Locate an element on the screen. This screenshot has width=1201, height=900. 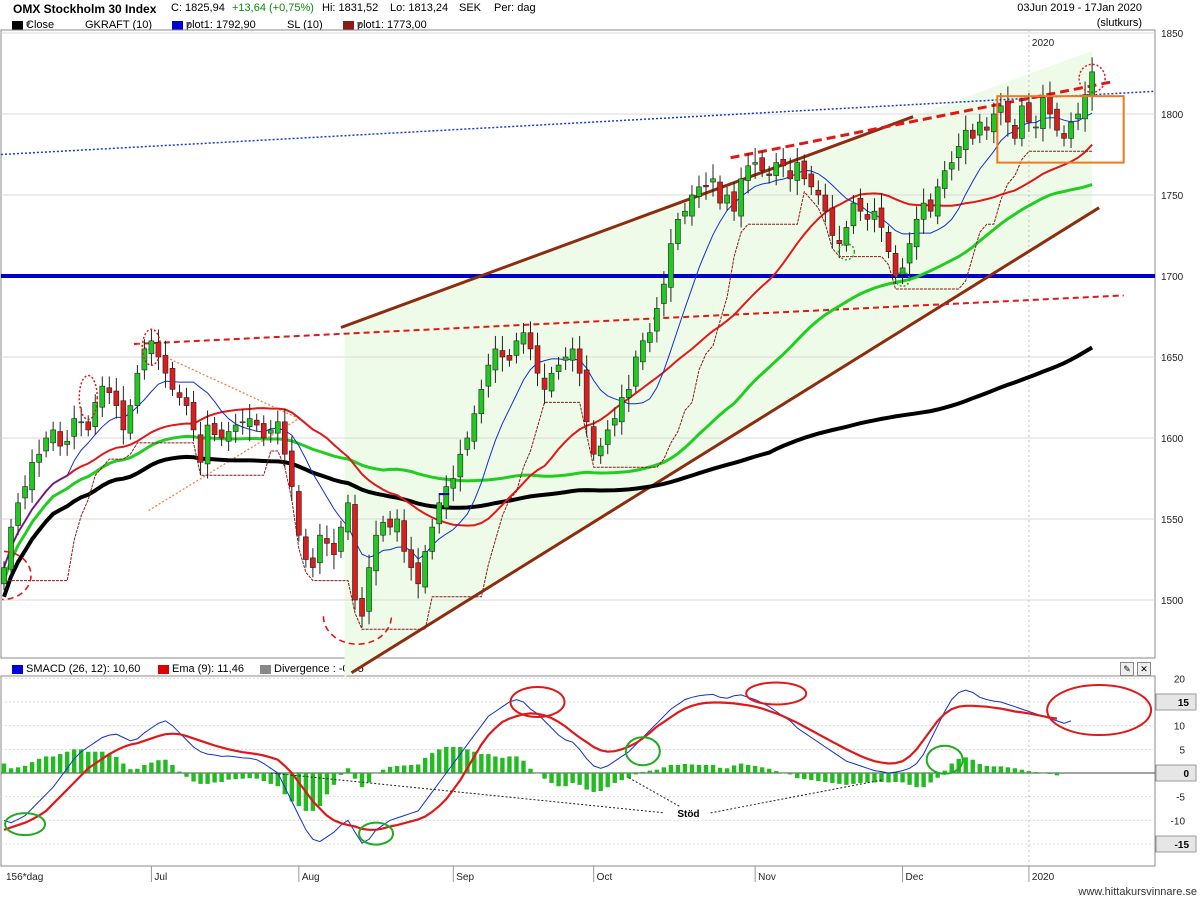
legend-plot1-blue: plot1: 1792,90 ▾ is located at coordinates (214, 25).